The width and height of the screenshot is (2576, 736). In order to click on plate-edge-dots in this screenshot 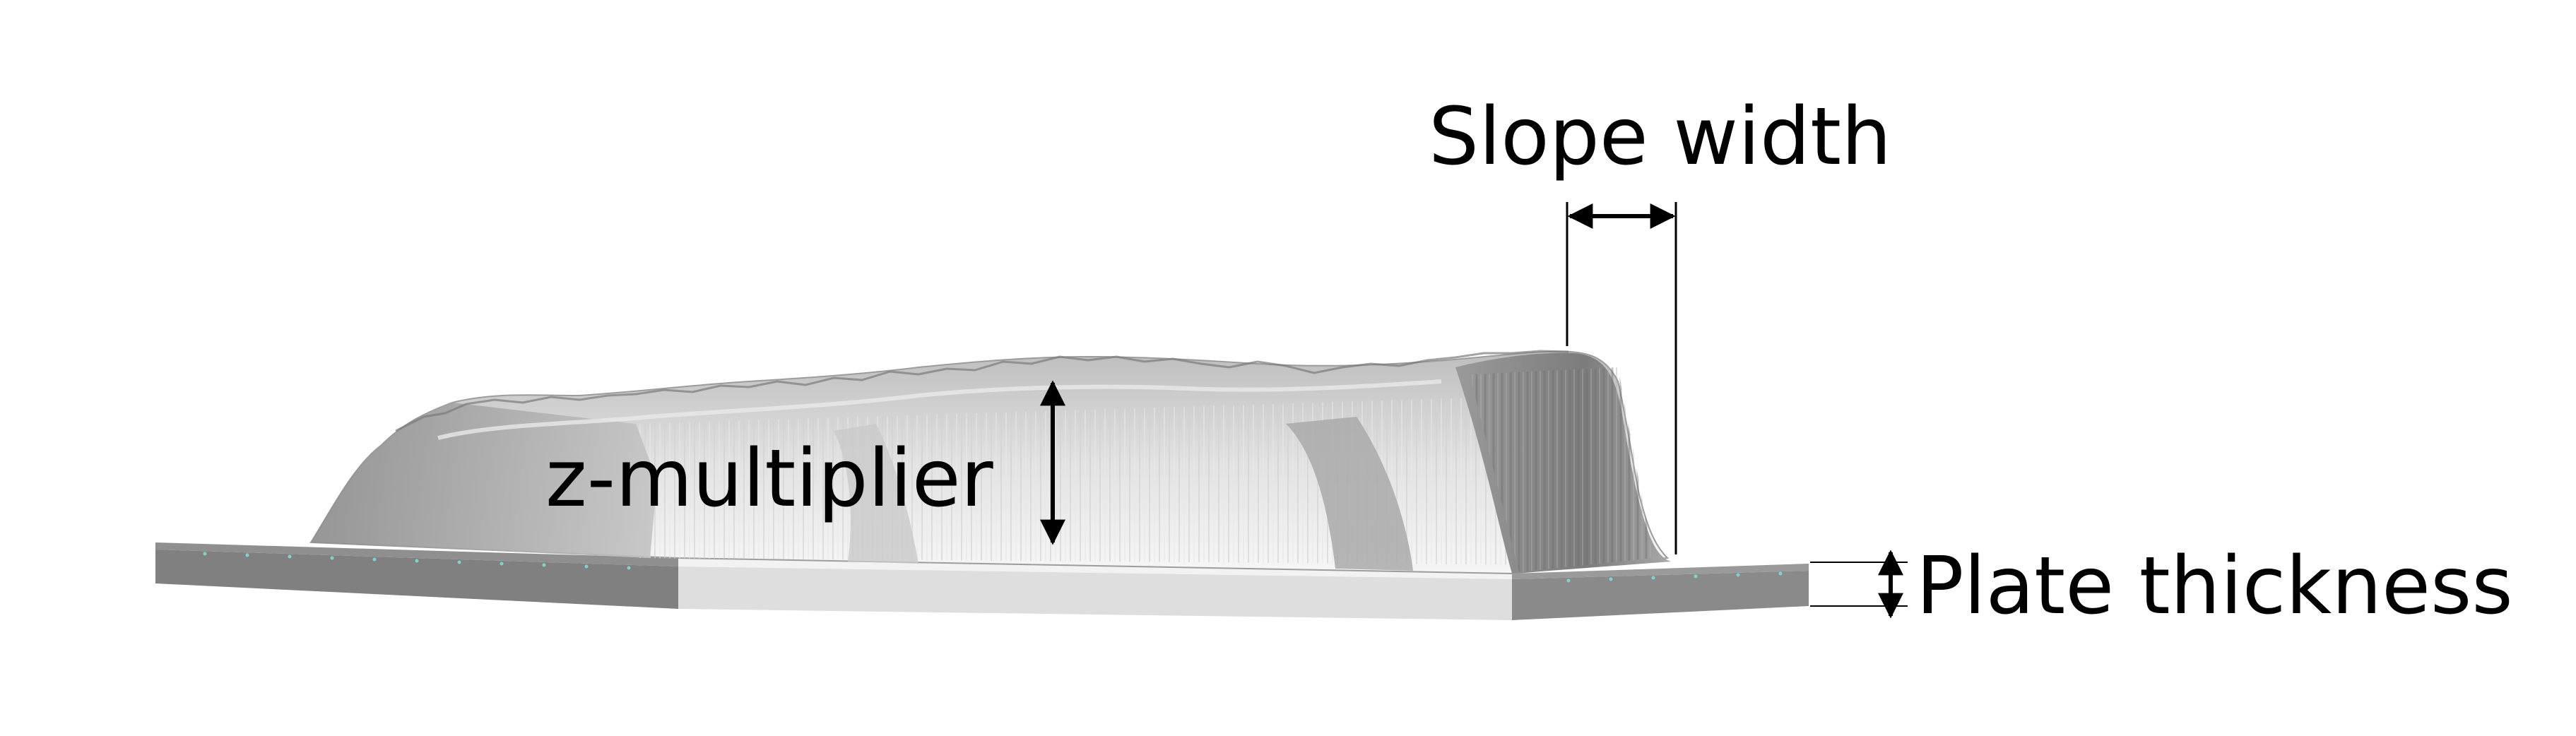, I will do `click(993, 567)`.